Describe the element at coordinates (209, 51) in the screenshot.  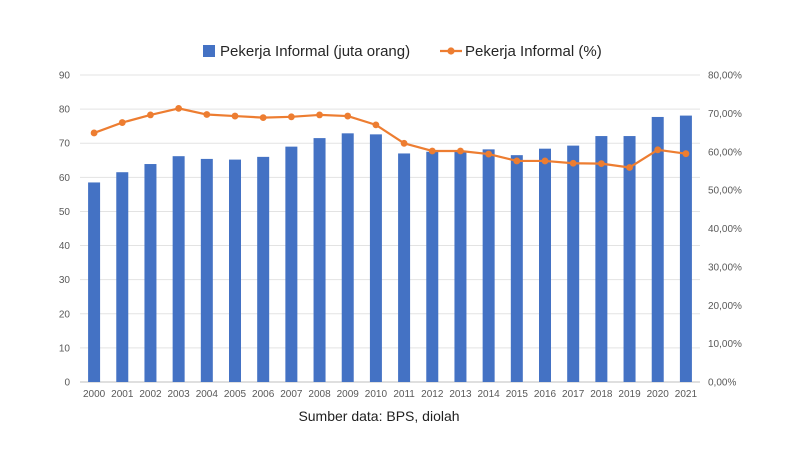
I see `legend-bar-swatch` at that location.